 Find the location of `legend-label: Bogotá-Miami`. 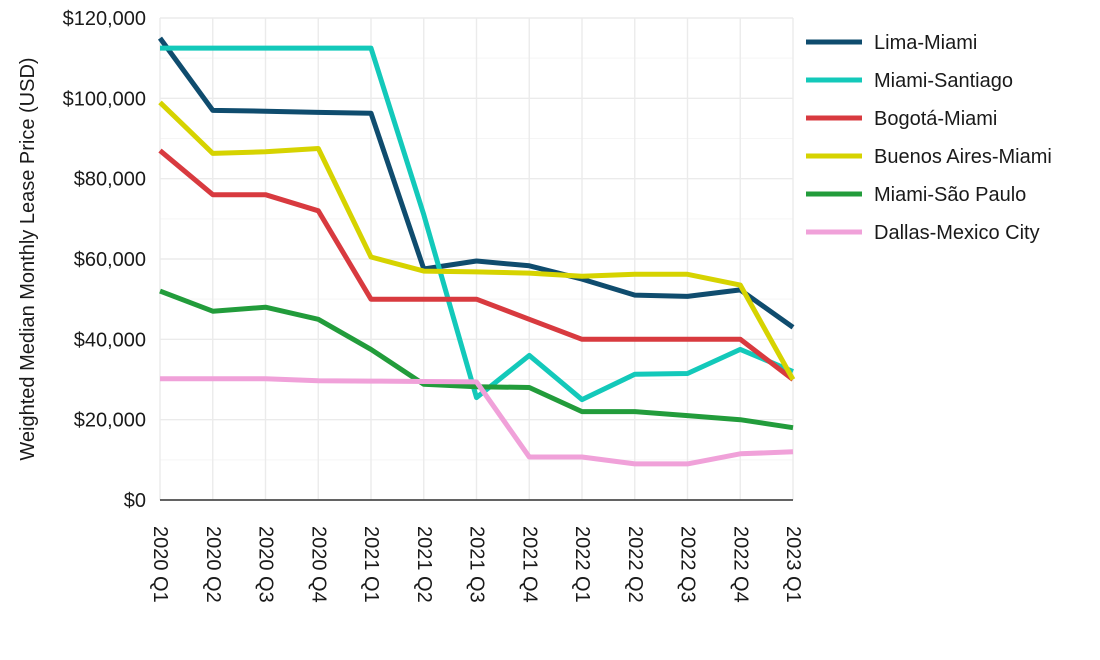

legend-label: Bogotá-Miami is located at coordinates (935, 119).